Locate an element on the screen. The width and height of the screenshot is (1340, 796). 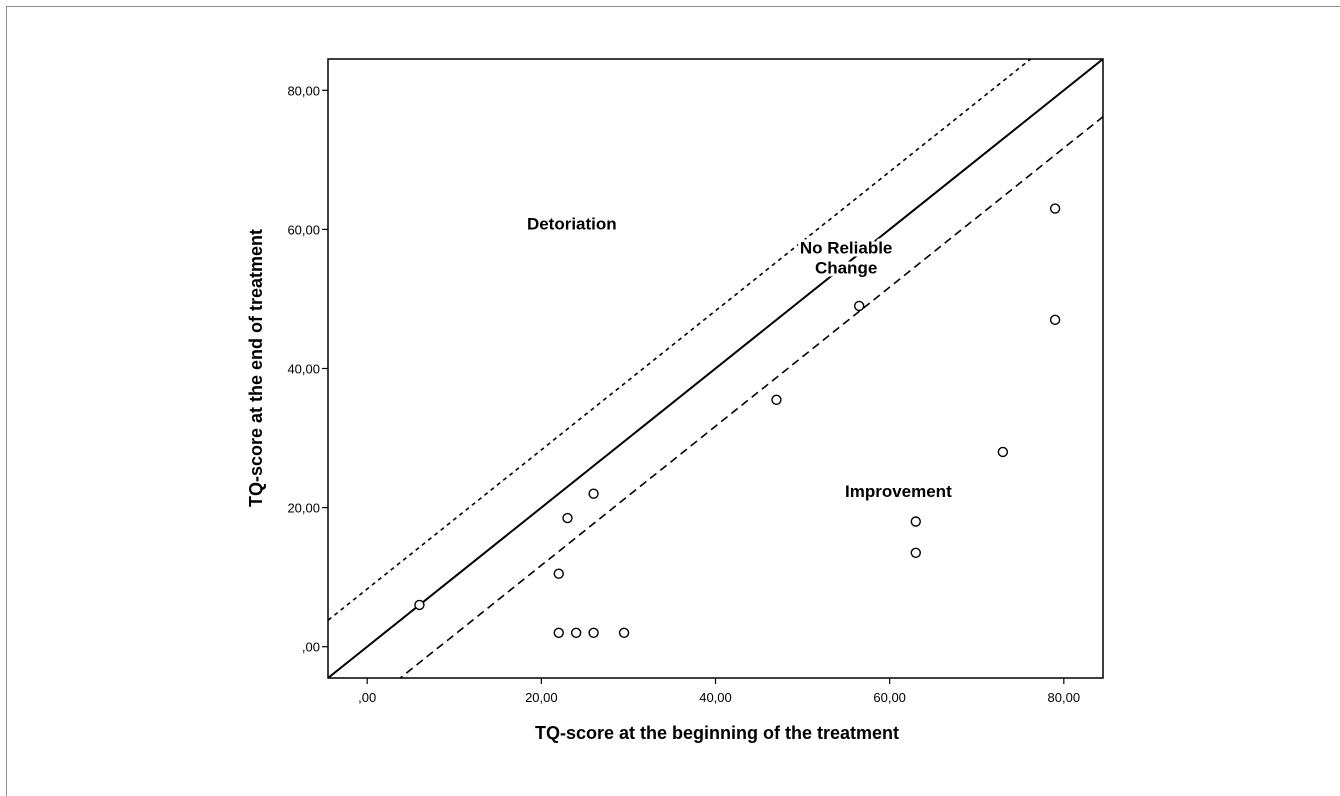
x-tick-label: 40,00 is located at coordinates (715, 697).